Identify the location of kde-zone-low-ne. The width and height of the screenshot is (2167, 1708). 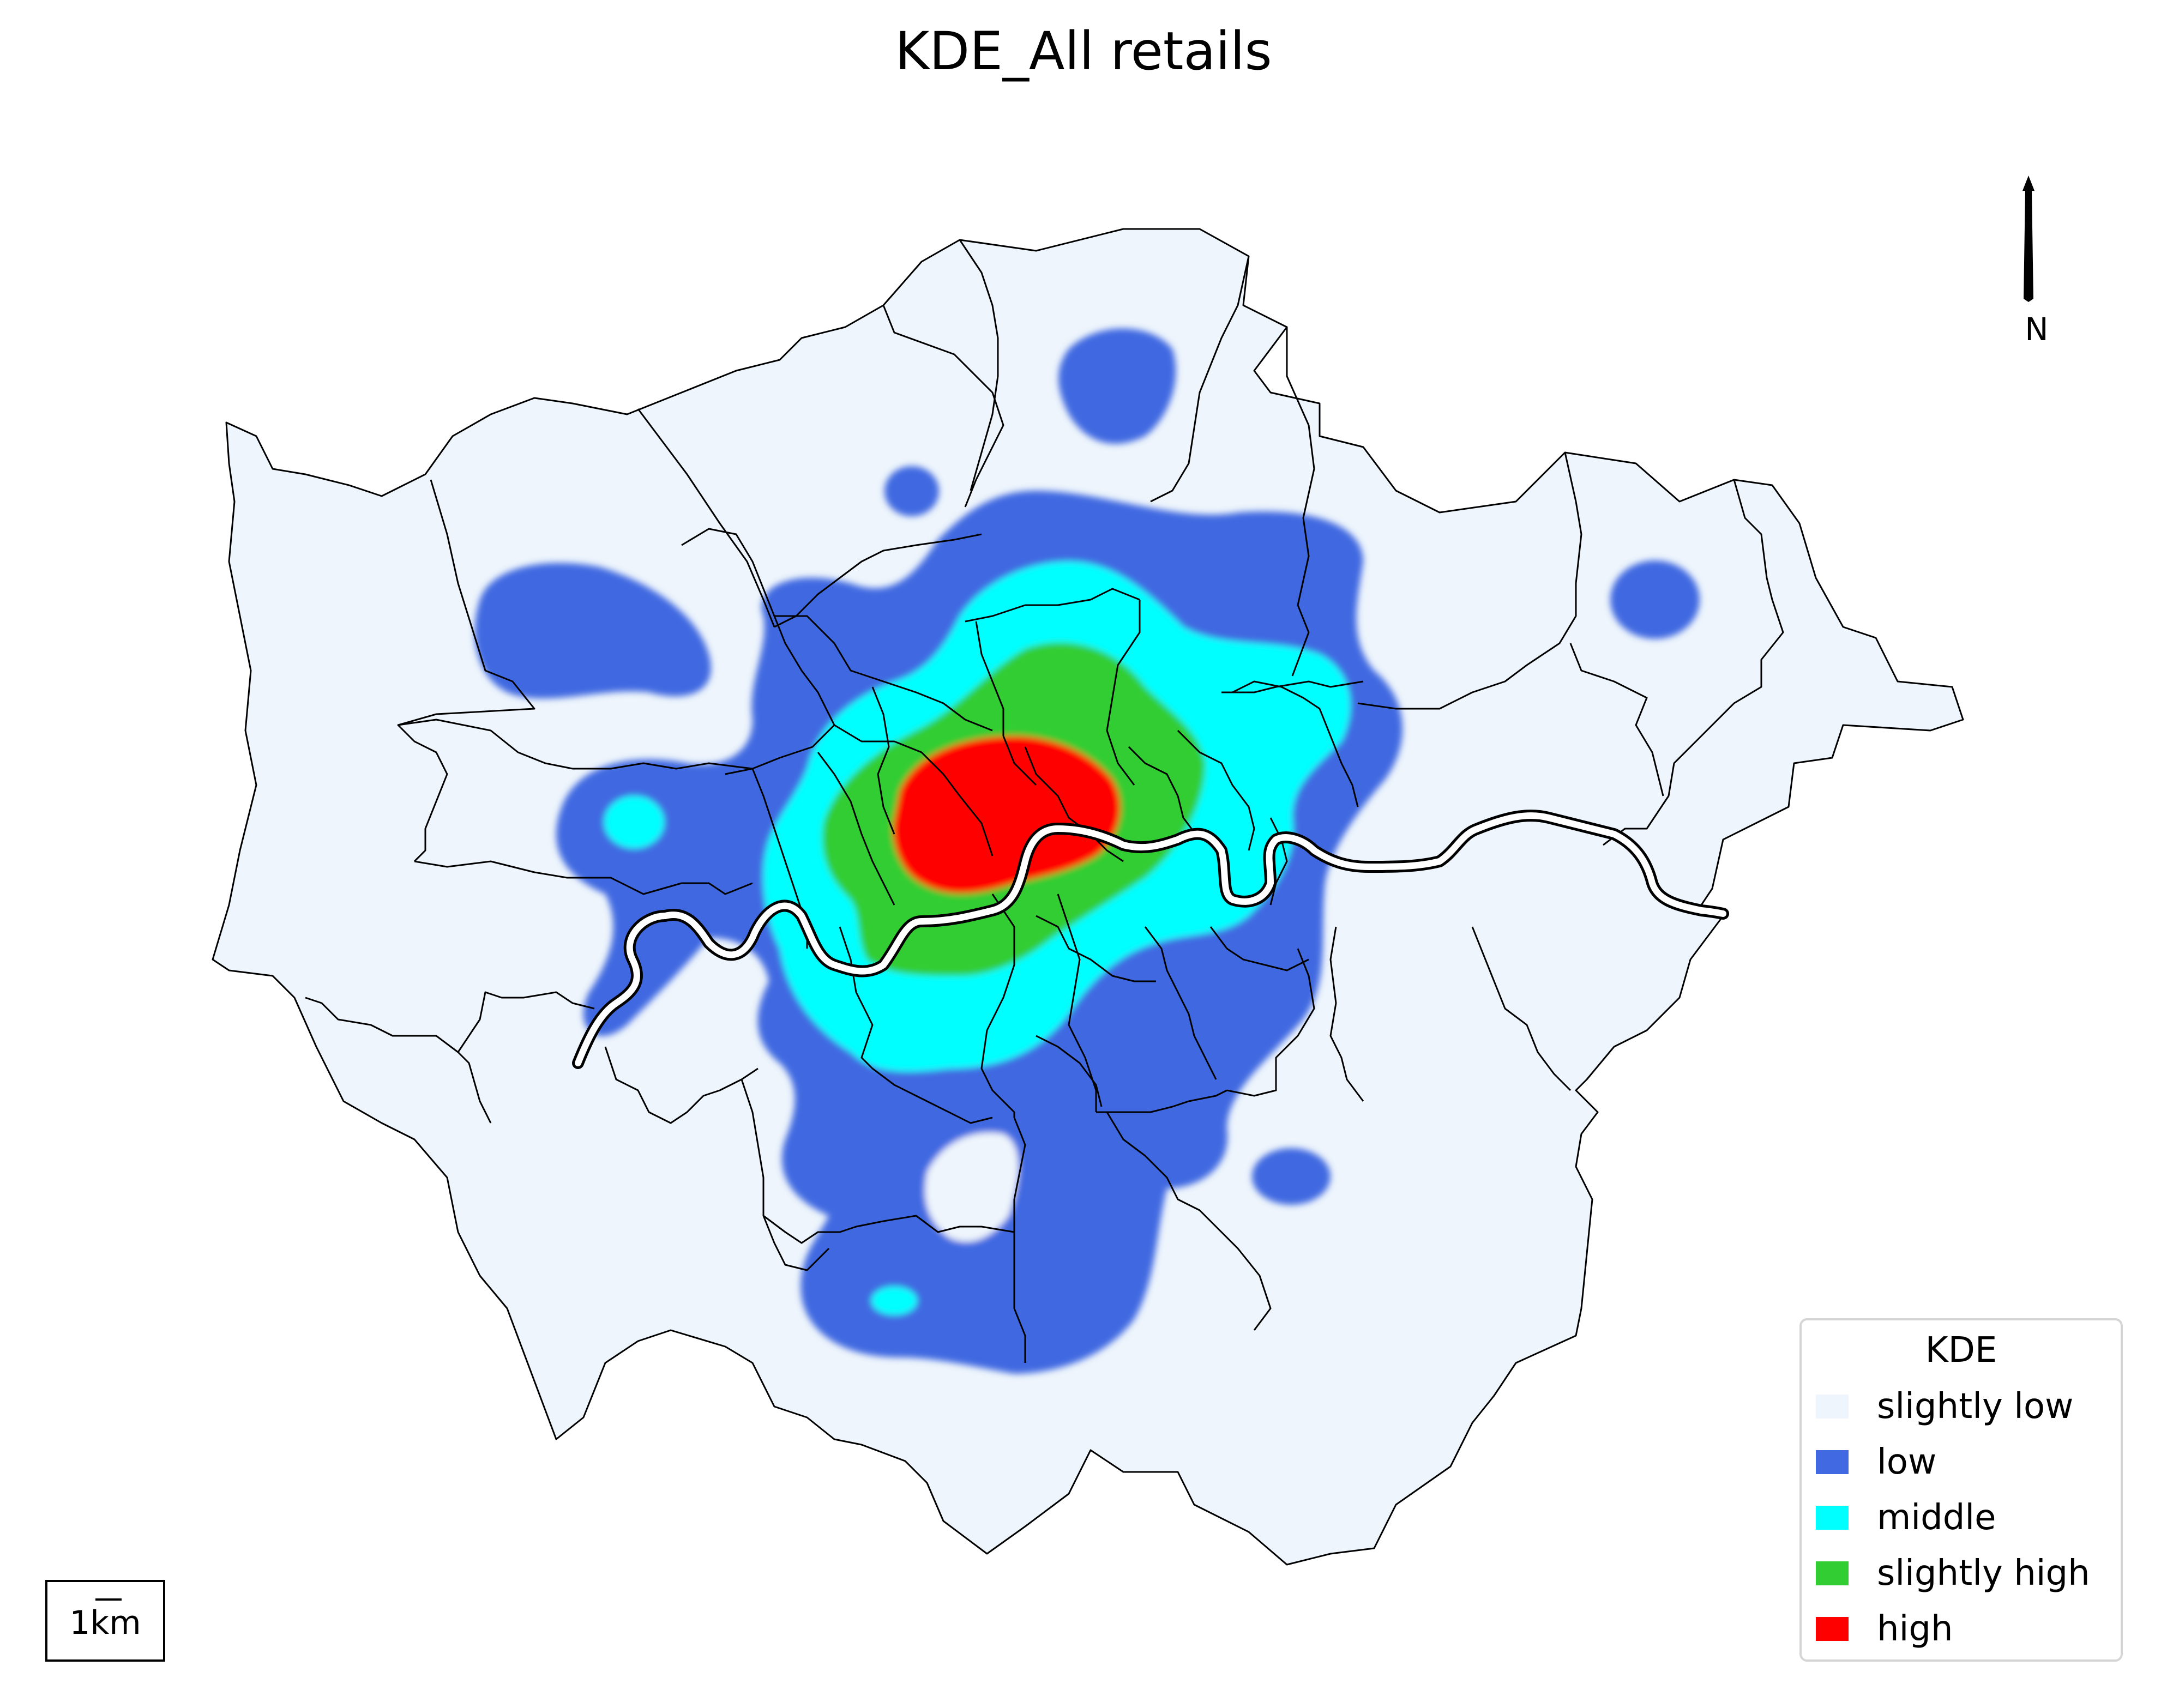
(1655, 599).